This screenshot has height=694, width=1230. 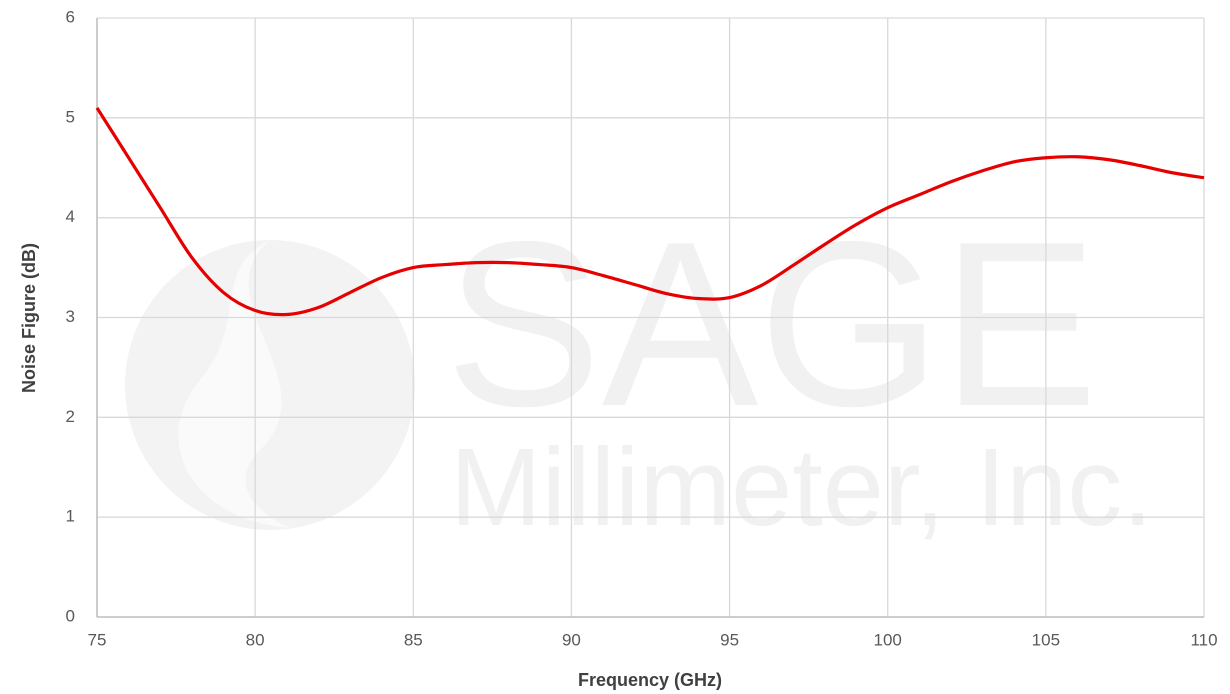 What do you see at coordinates (801, 487) in the screenshot?
I see `watermark-subtitle: Millimeter, Inc.` at bounding box center [801, 487].